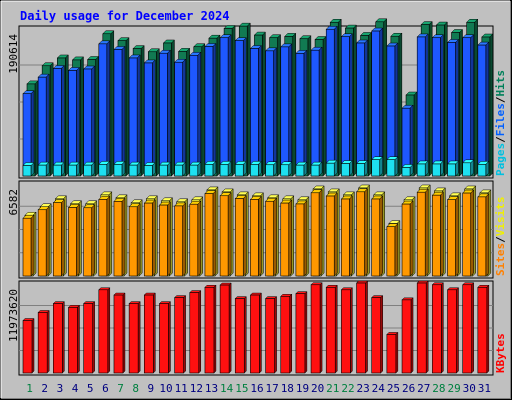 The width and height of the screenshot is (512, 405). I want to click on x-tick-label: 2, so click(44, 388).